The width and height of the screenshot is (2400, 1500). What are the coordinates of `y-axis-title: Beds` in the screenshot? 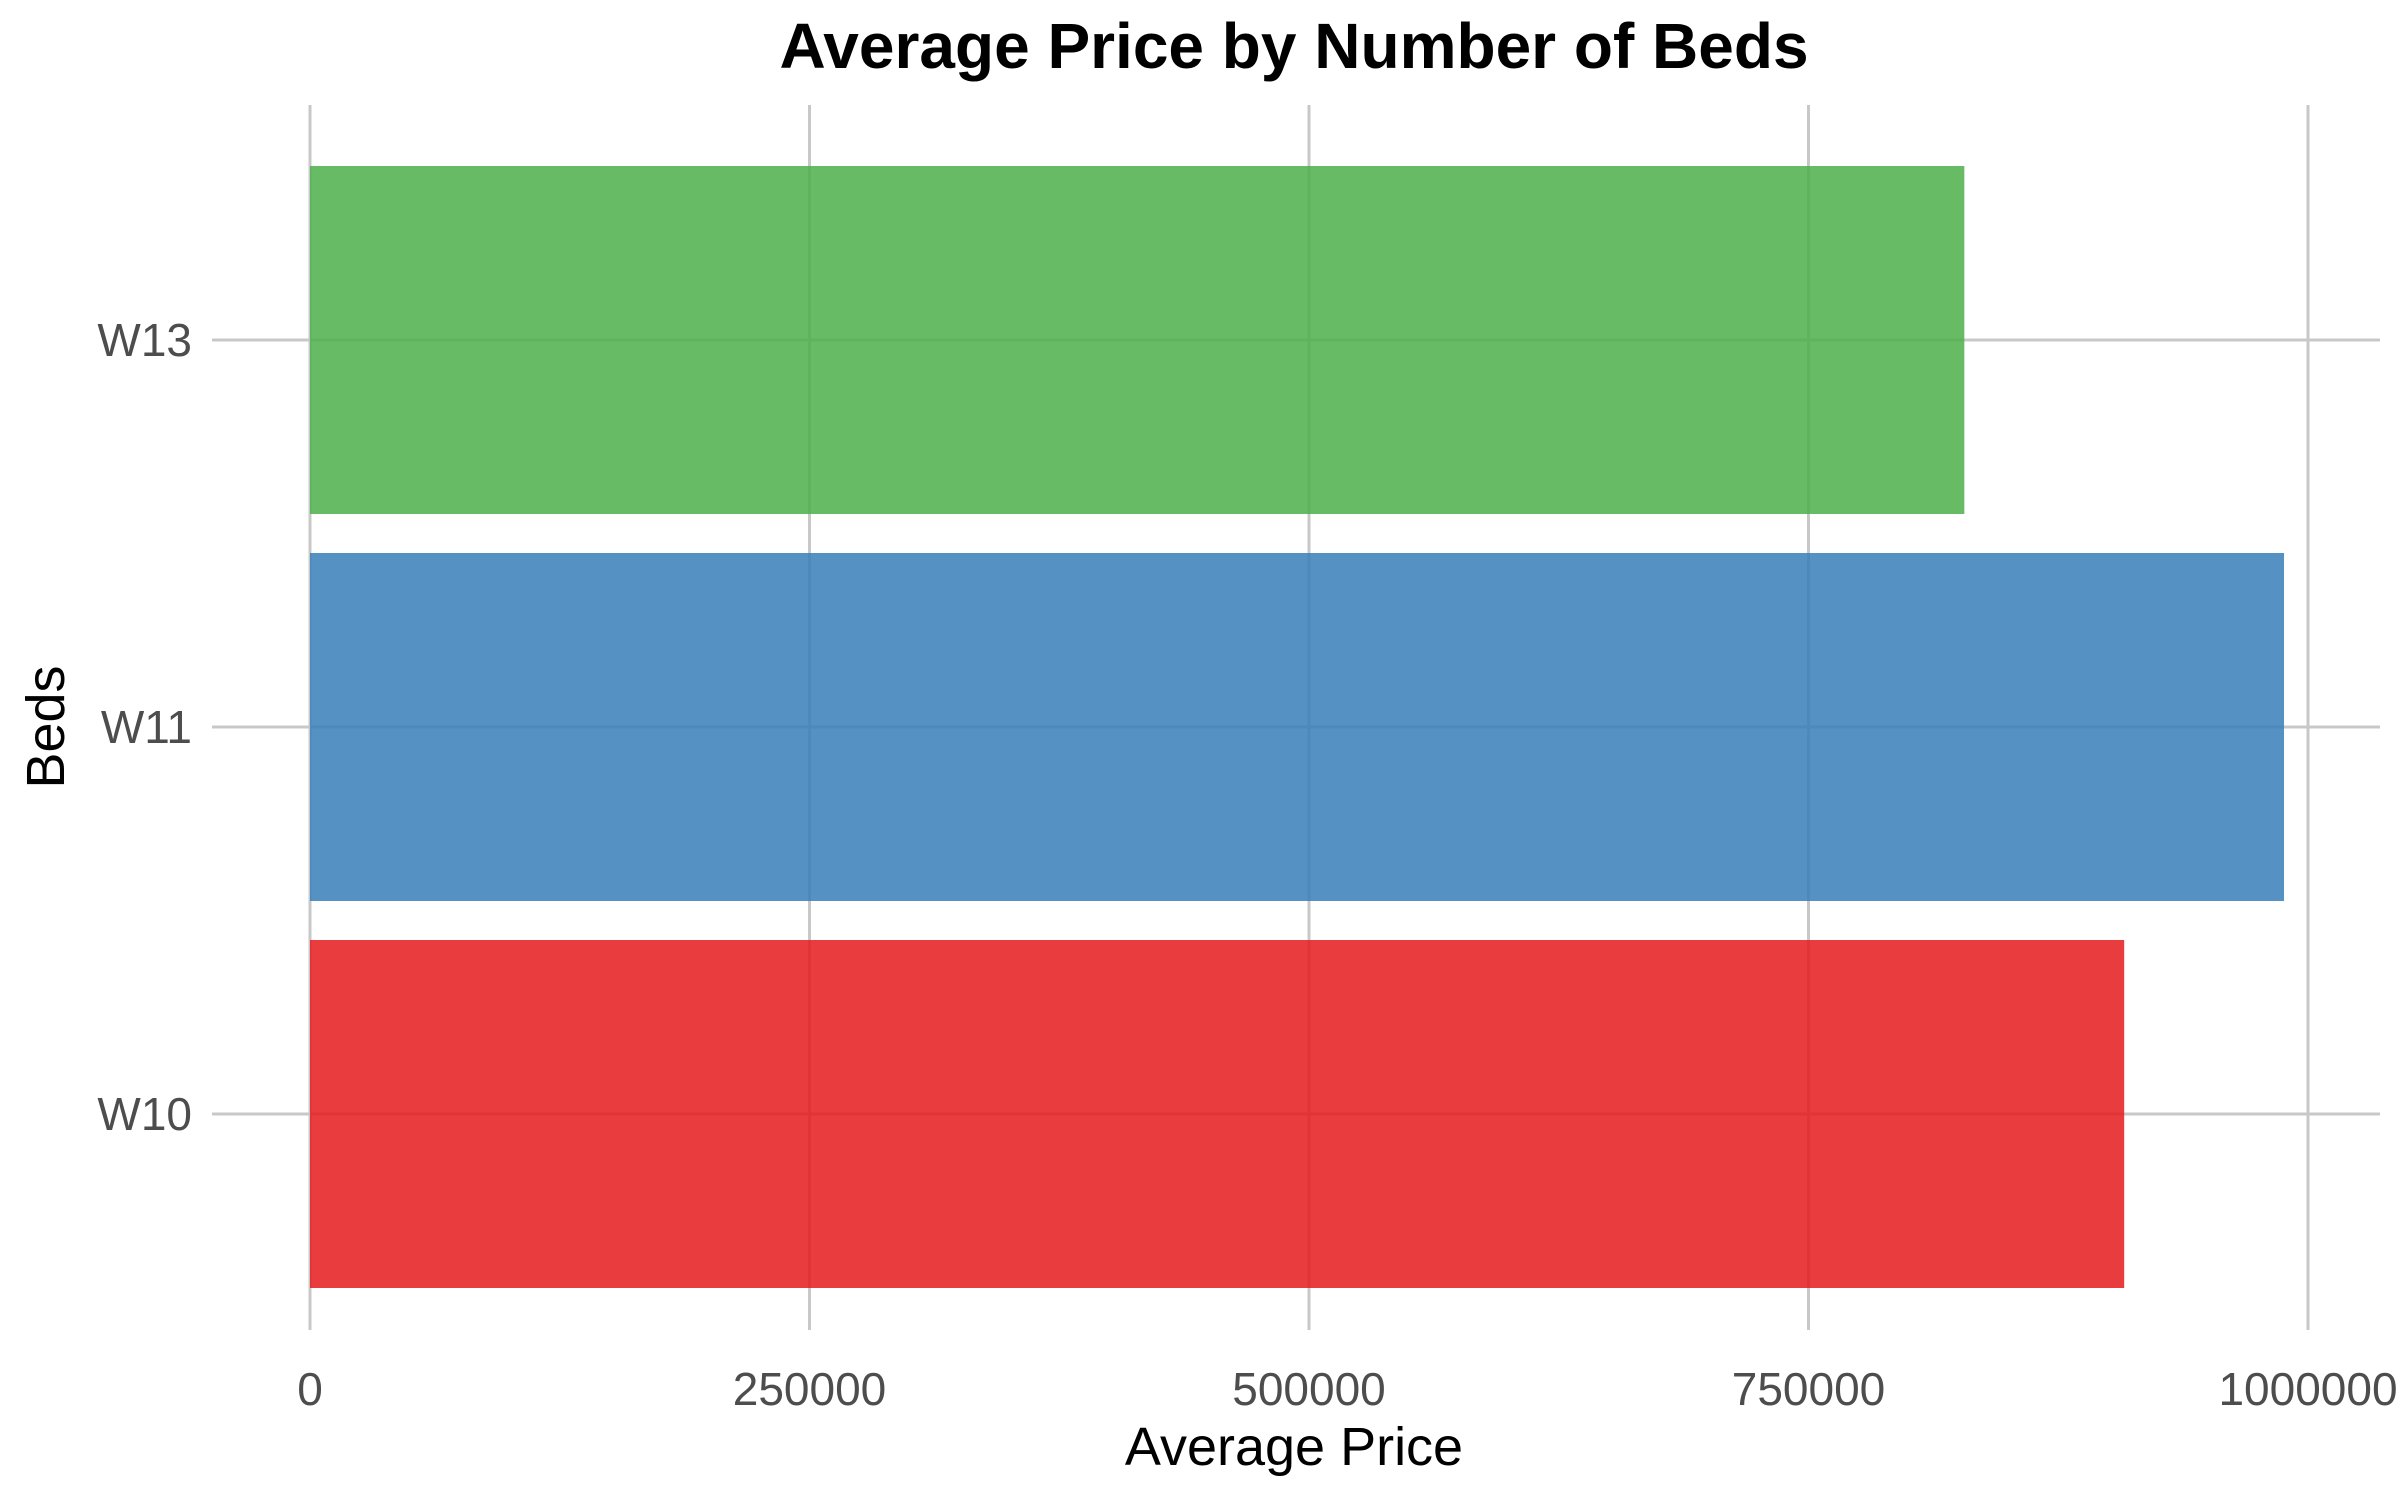 It's located at (46, 726).